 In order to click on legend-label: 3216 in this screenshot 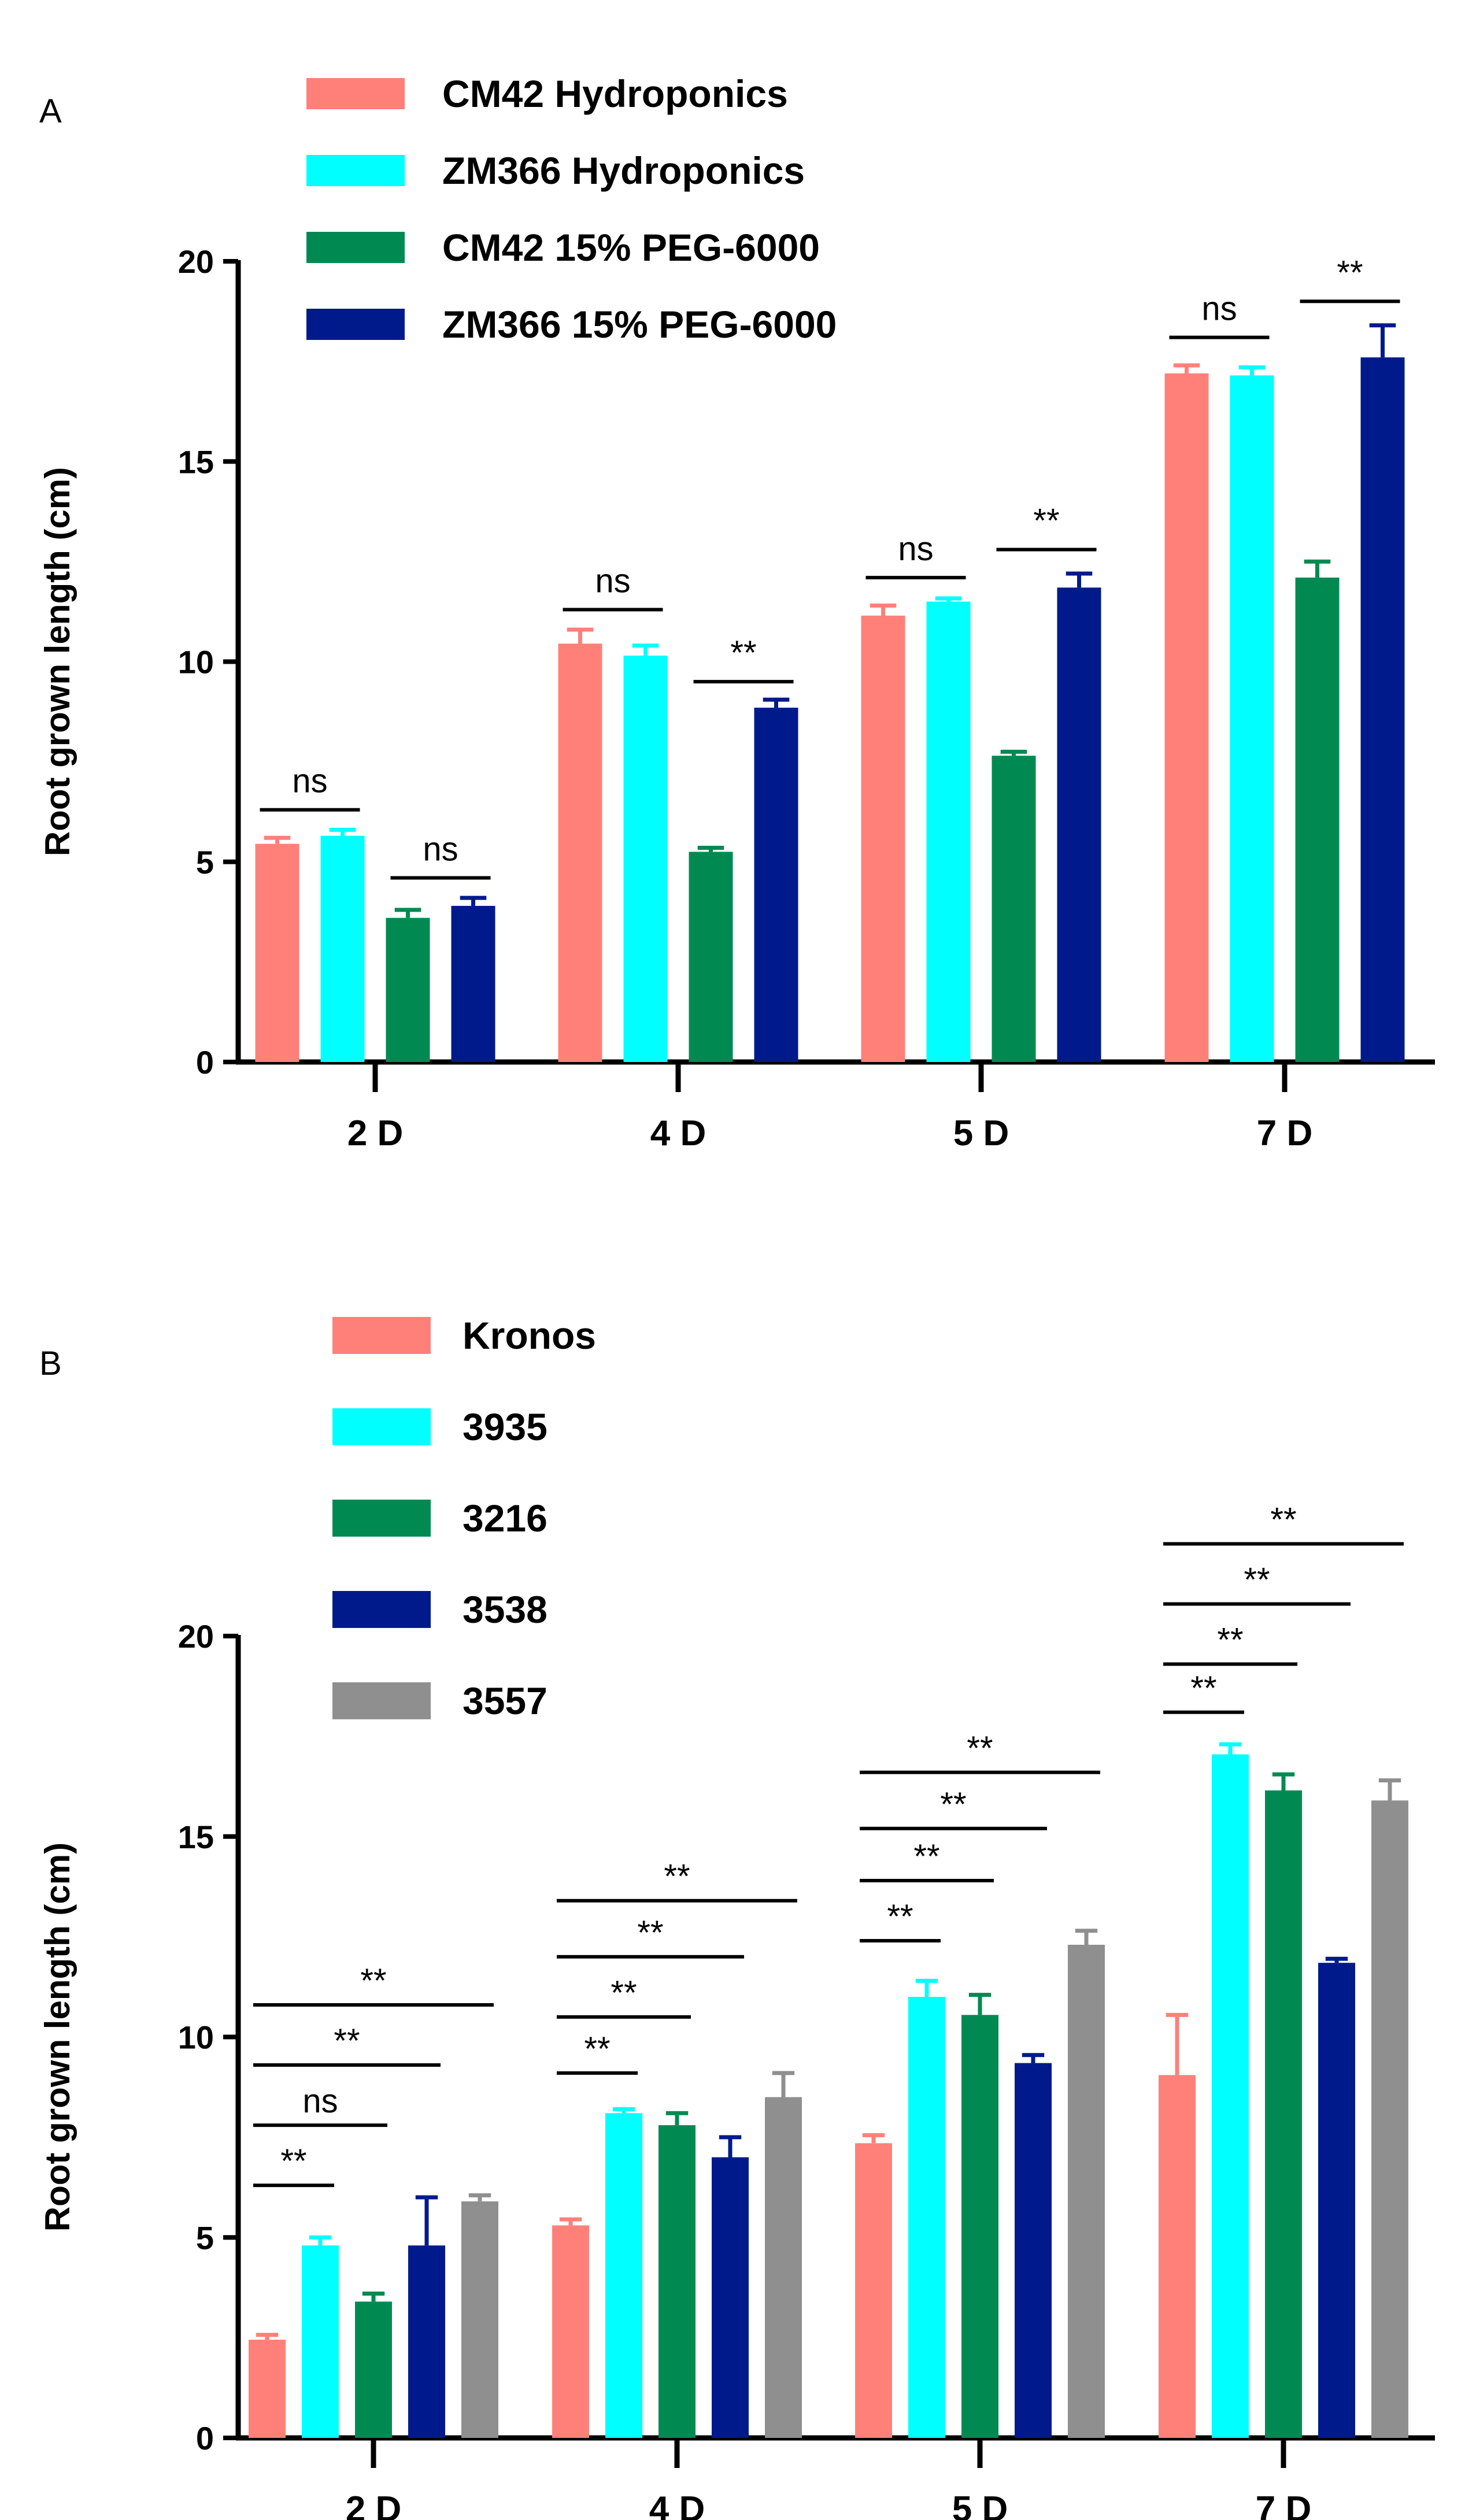, I will do `click(505, 1519)`.